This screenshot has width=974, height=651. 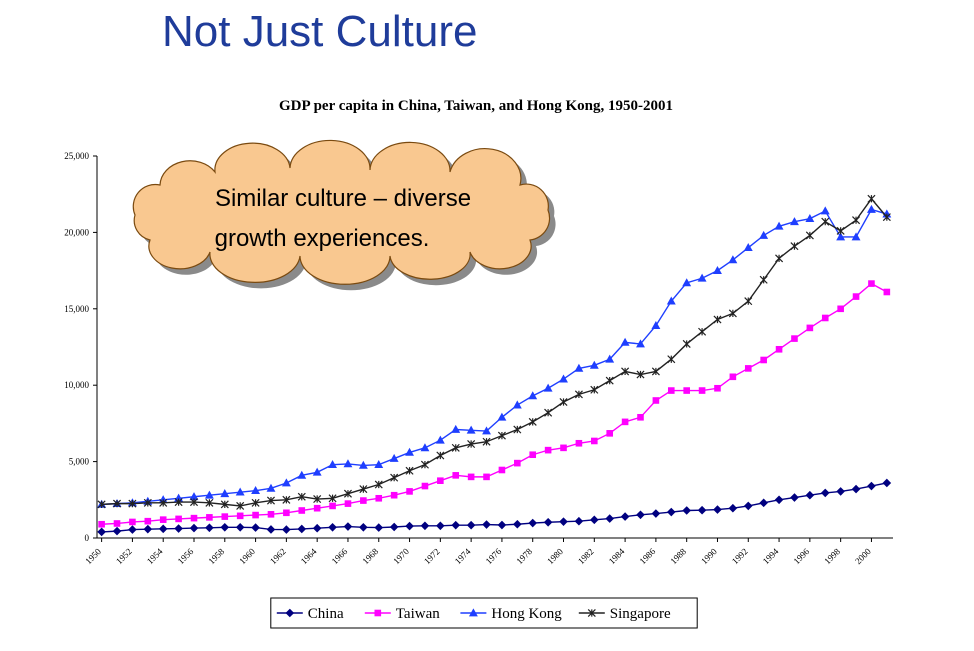 I want to click on x-tick-label: 1970, so click(x=401, y=556).